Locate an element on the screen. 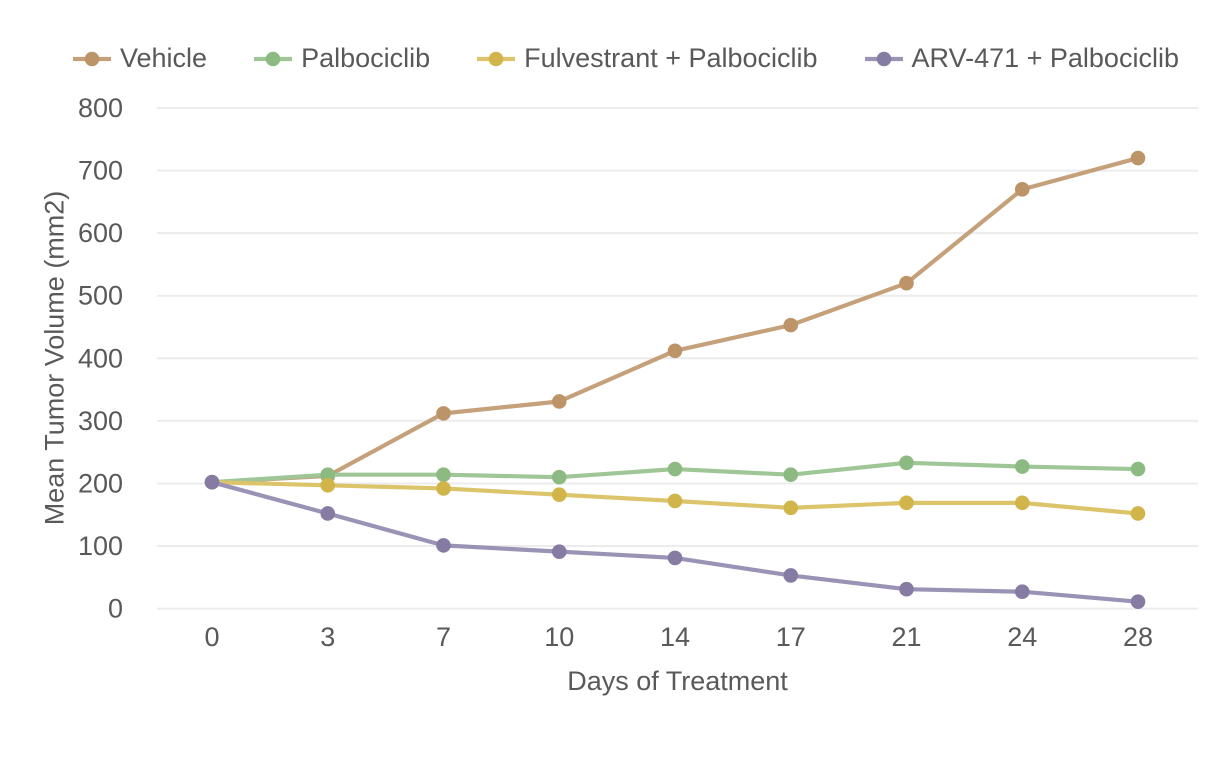  legend-item-arv-471-palbociclib: ARV-471 + Palbociclib is located at coordinates (1021, 58).